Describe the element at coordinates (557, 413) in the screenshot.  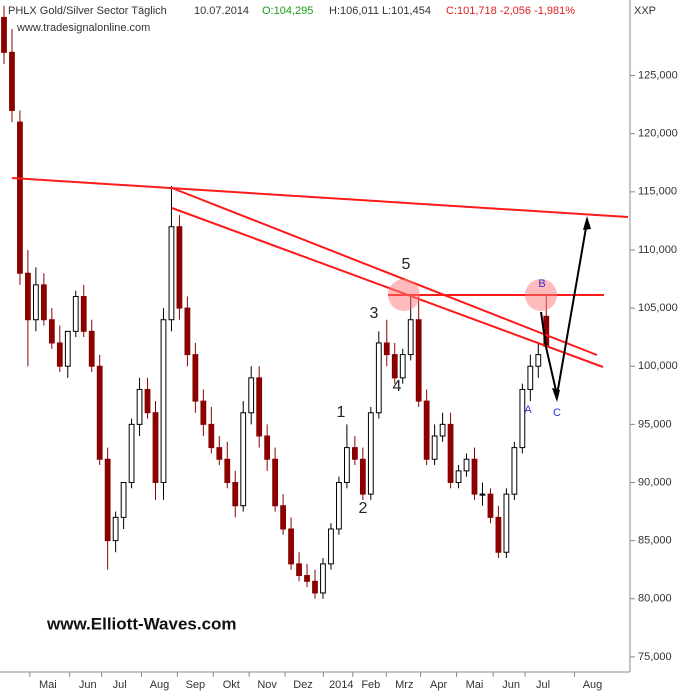
I see `wave-label: C` at that location.